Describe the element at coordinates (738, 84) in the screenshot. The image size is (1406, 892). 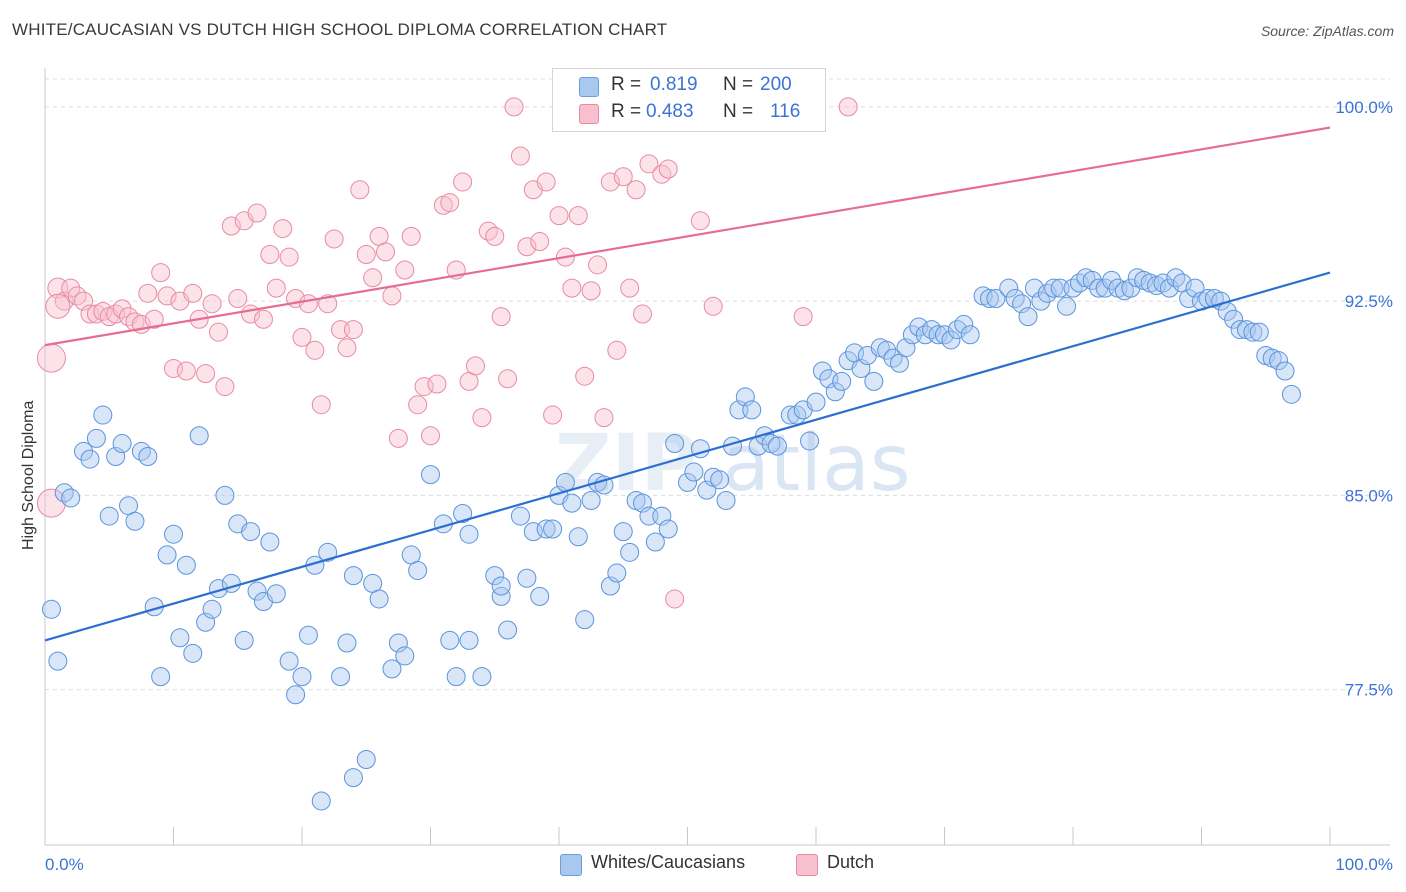
I see `legend-n-label: N =` at that location.